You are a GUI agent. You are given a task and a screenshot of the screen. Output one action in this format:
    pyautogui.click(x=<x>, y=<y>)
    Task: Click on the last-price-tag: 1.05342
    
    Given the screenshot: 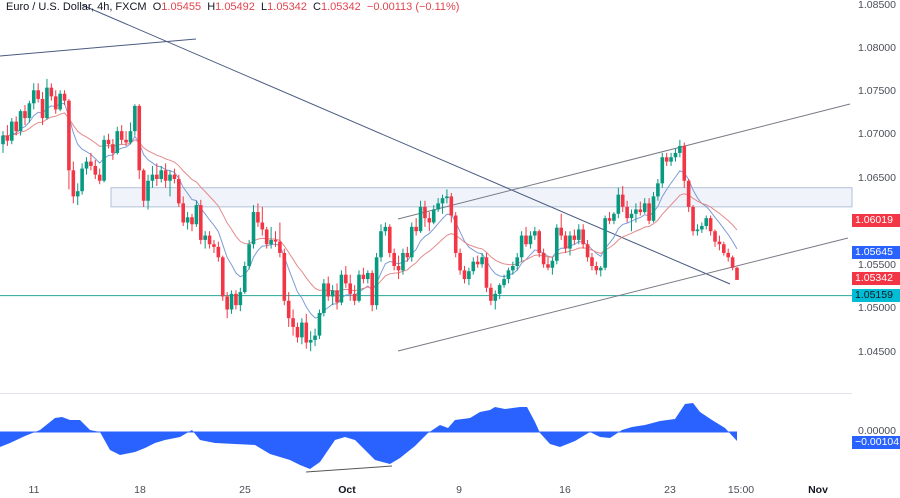 What is the action you would take?
    pyautogui.click(x=876, y=278)
    